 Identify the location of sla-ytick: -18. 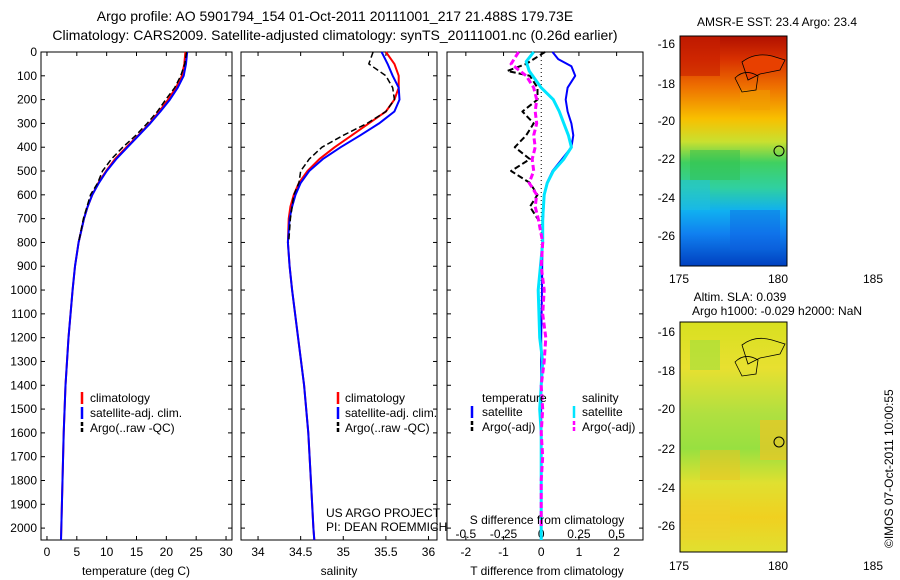
(667, 371).